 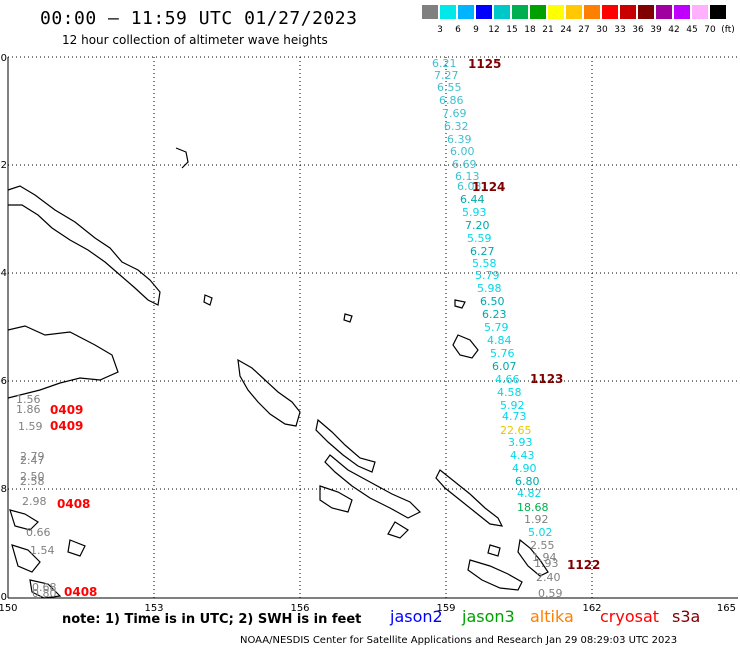 What do you see at coordinates (484, 64) in the screenshot?
I see `pass-time-label: 1125` at bounding box center [484, 64].